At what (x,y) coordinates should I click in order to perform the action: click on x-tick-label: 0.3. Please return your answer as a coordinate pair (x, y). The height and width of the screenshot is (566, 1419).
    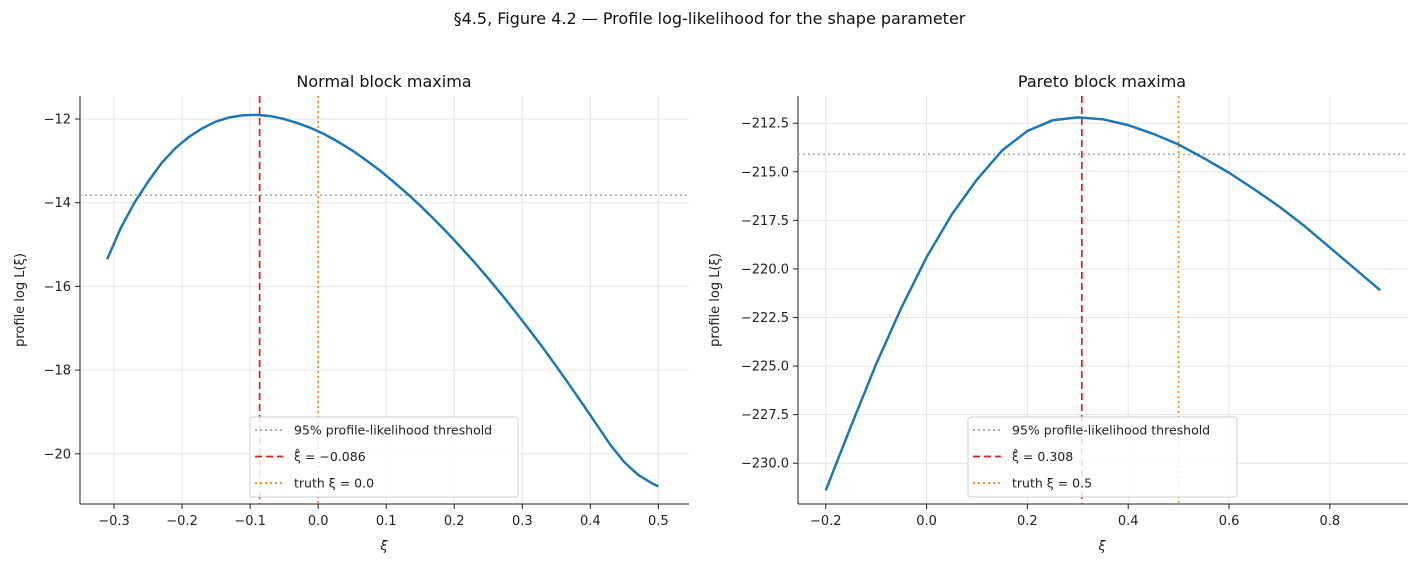
    Looking at the image, I should click on (522, 521).